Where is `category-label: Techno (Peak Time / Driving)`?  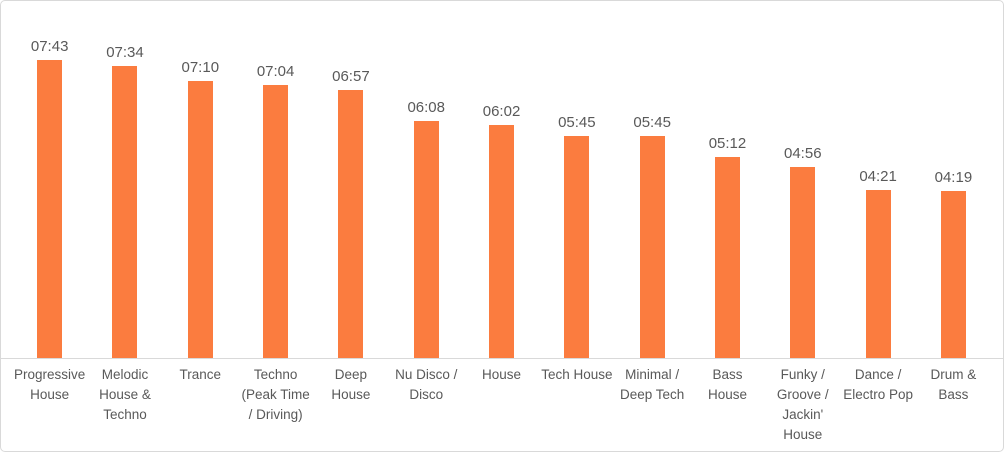 category-label: Techno (Peak Time / Driving) is located at coordinates (275, 394).